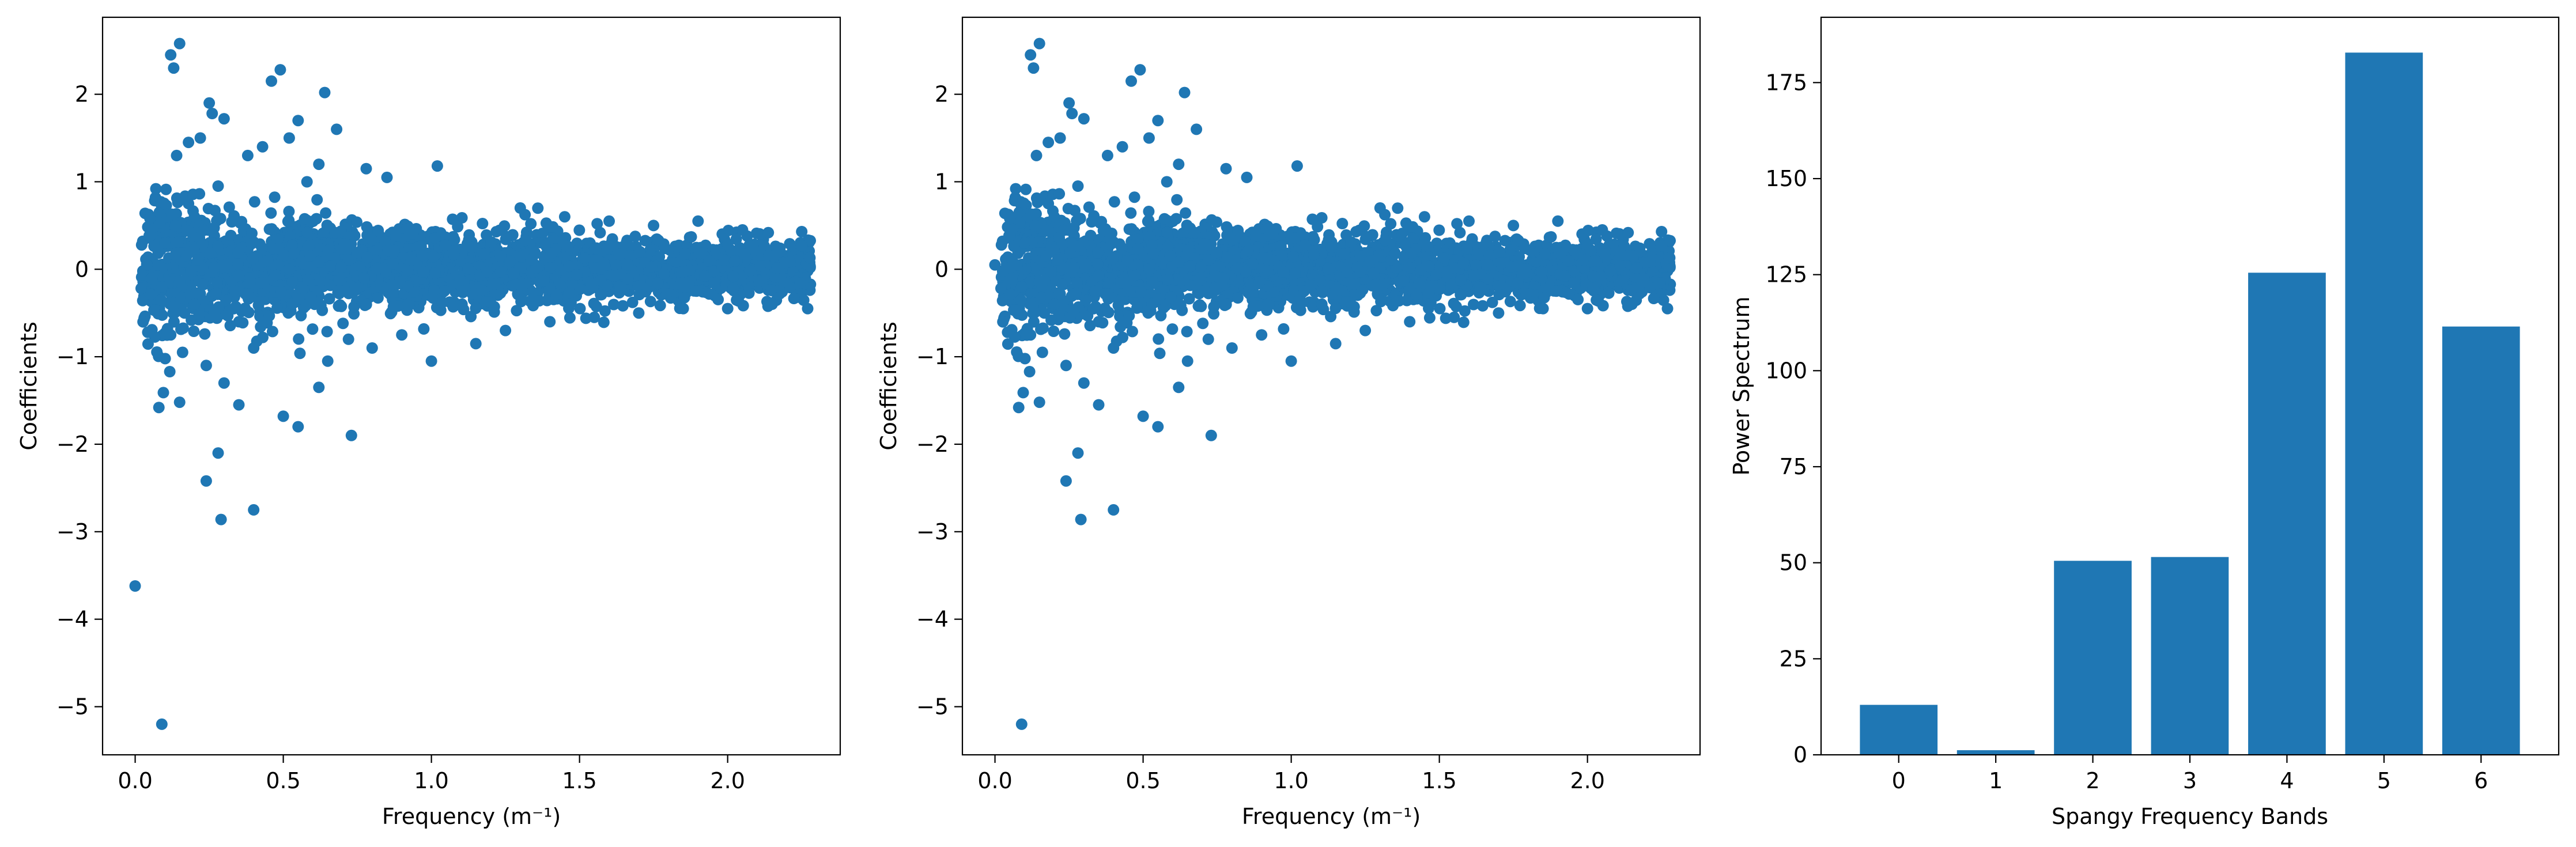 Image resolution: width=2576 pixels, height=847 pixels. Describe the element at coordinates (431, 780) in the screenshot. I see `x-tick-label: 1.0` at that location.